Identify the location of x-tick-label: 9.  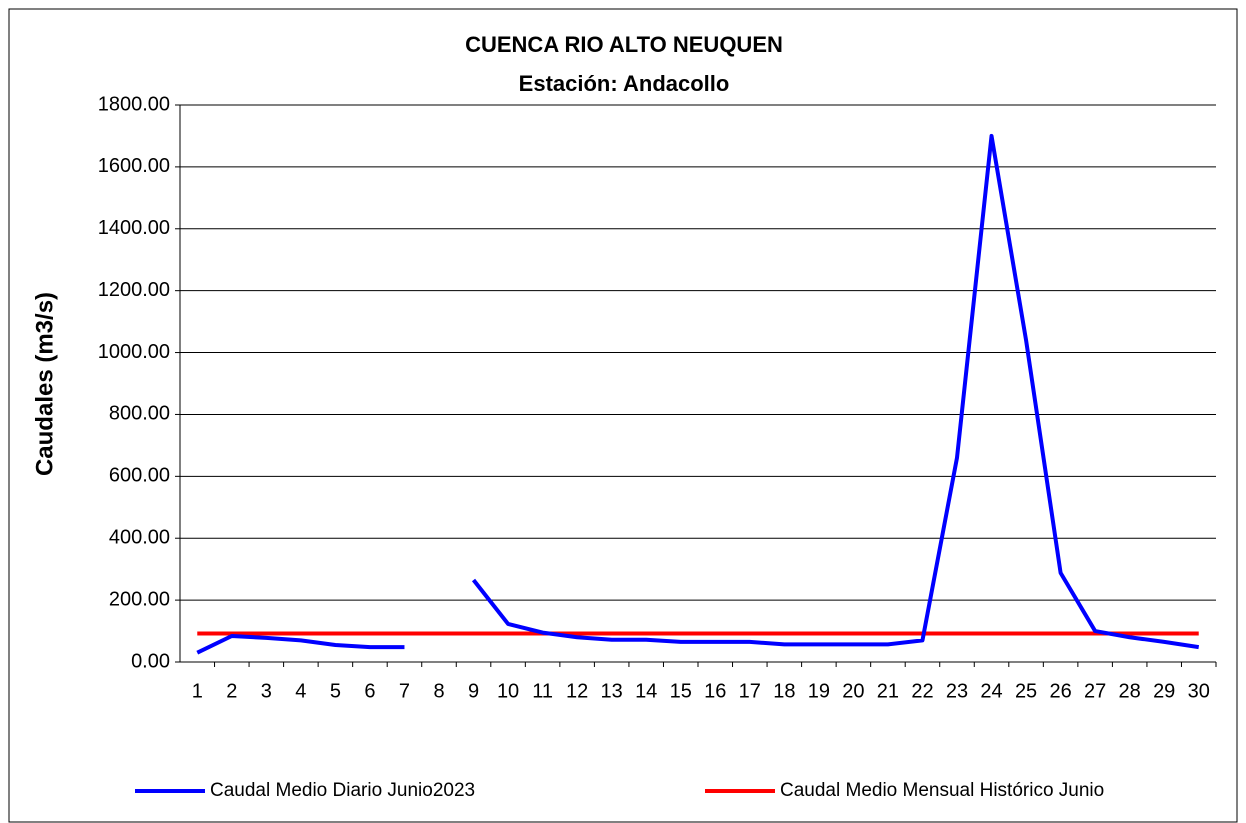
(473, 691).